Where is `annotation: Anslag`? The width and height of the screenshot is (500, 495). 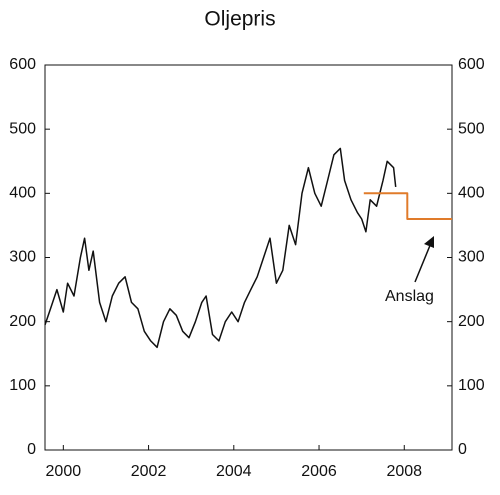 annotation: Anslag is located at coordinates (409, 296).